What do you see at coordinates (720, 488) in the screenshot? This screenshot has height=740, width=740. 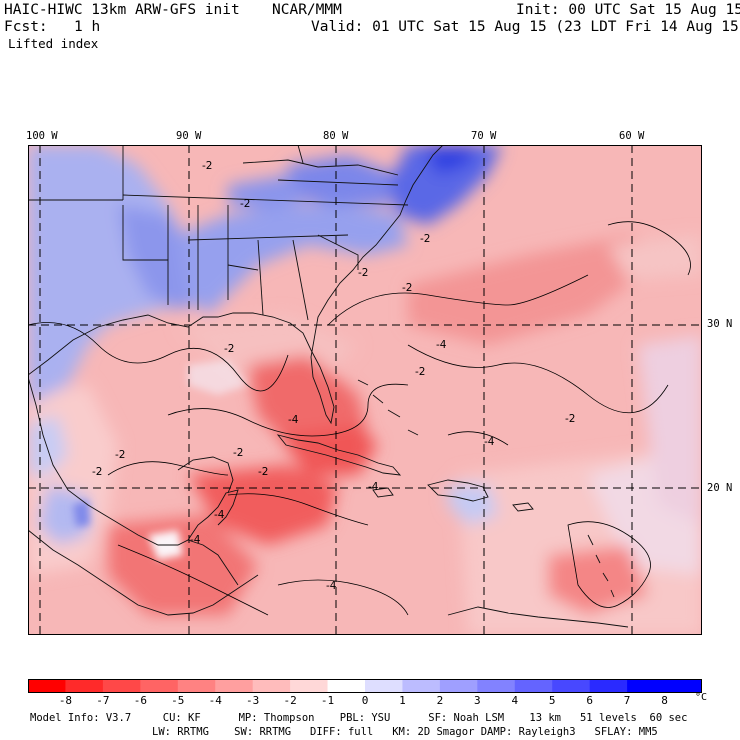 I see `lat-label-20n: 20 N` at bounding box center [720, 488].